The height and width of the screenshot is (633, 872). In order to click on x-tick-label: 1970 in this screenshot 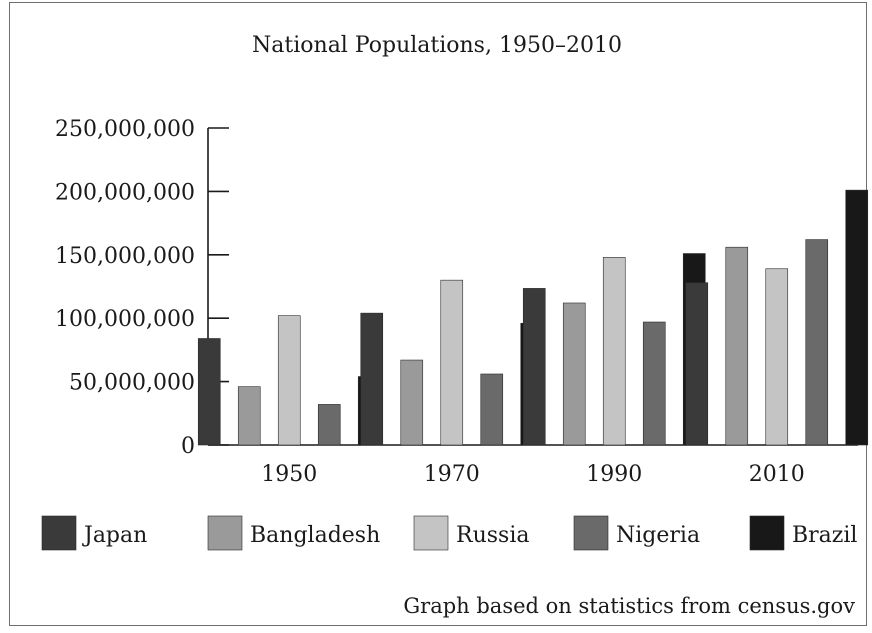, I will do `click(452, 474)`.